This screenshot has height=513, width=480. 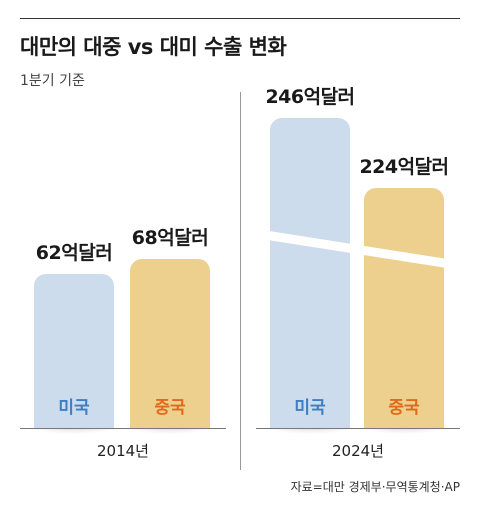 What do you see at coordinates (310, 408) in the screenshot?
I see `series-label-us-1: 미국` at bounding box center [310, 408].